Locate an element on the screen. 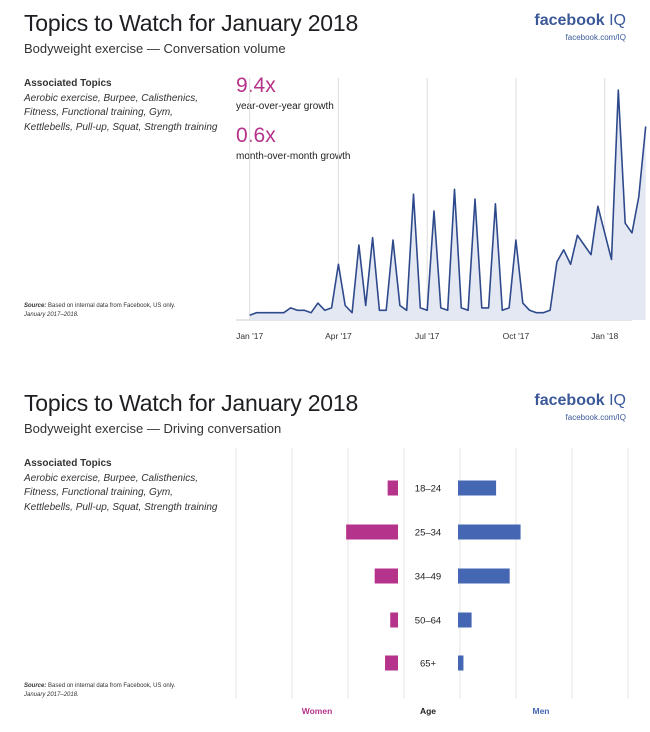 This screenshot has width=650, height=732. legend-men: Men is located at coordinates (541, 711).